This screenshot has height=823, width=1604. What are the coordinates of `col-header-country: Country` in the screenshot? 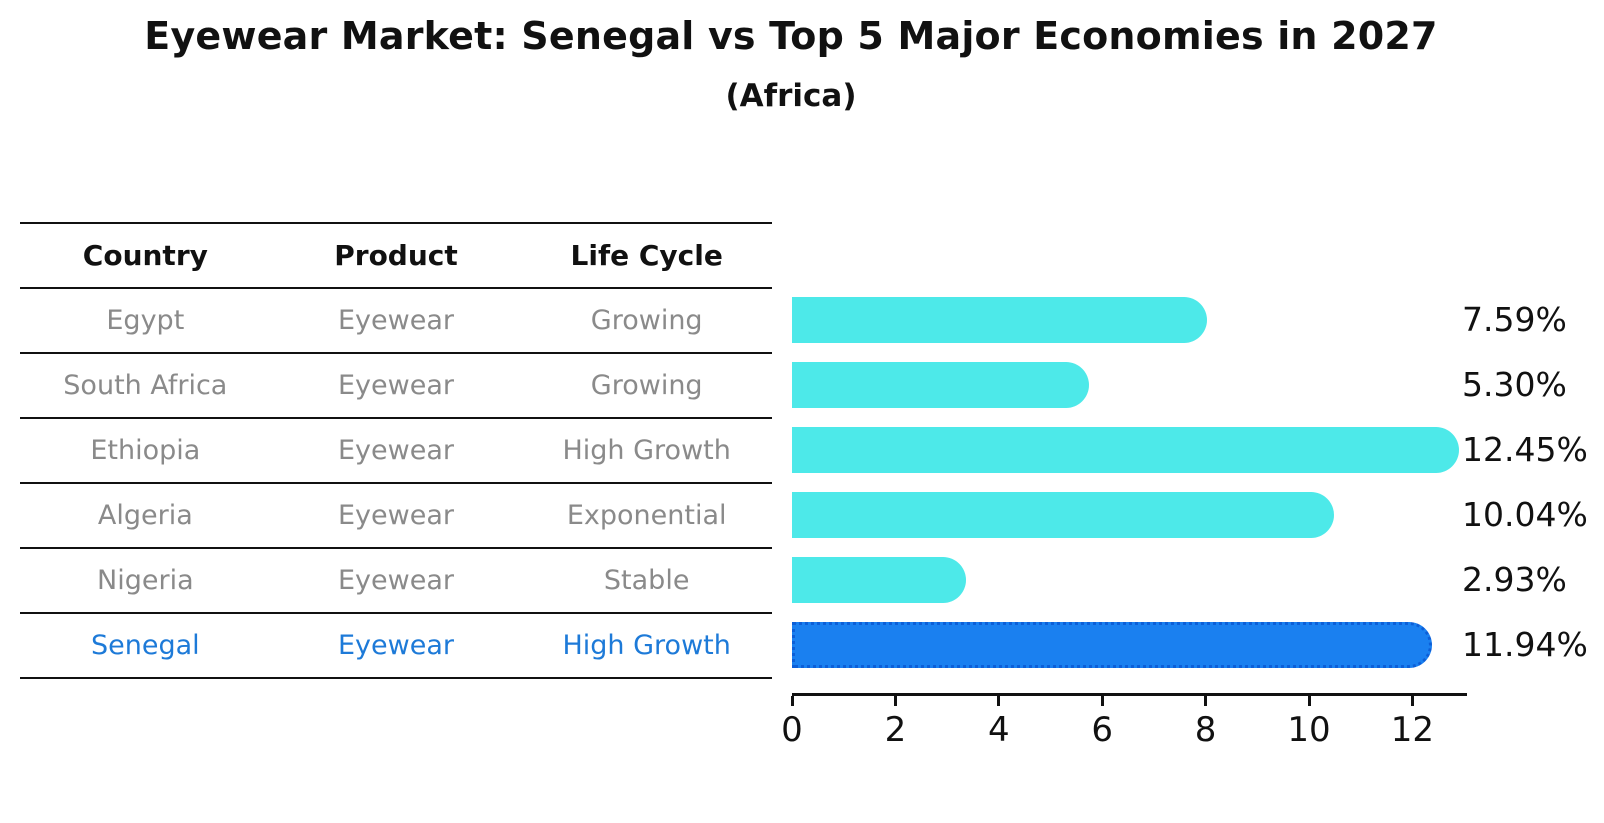 It's located at (145, 255).